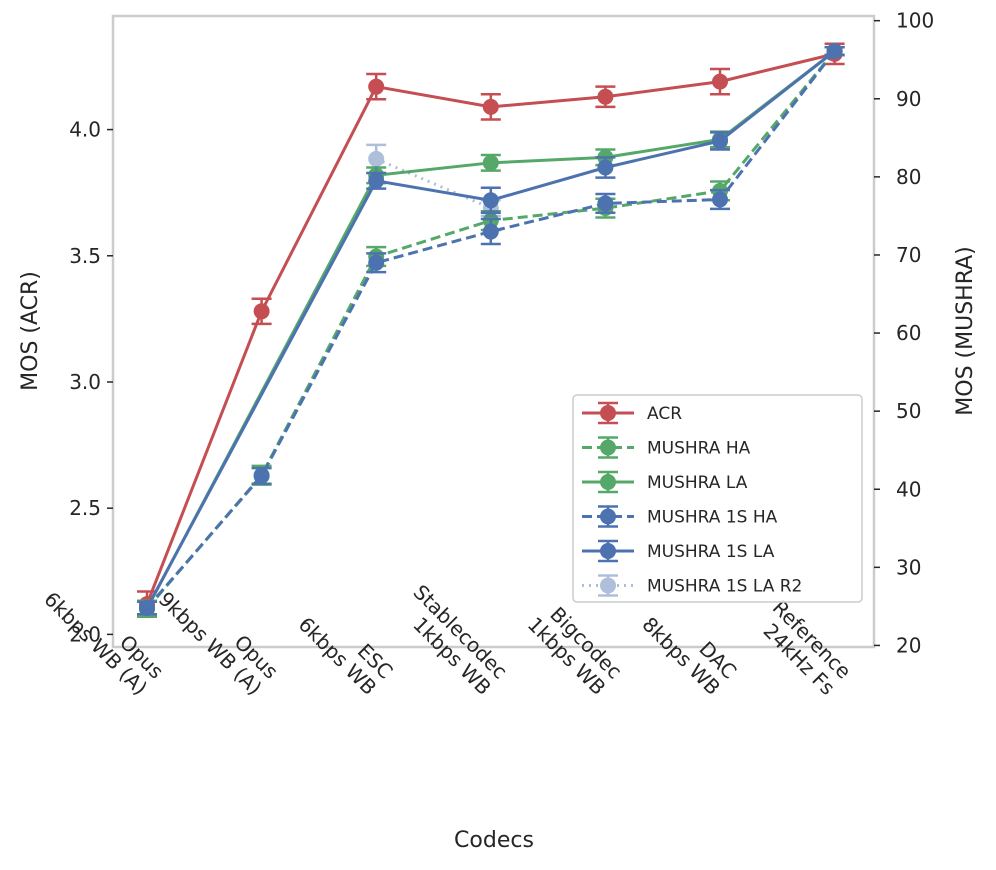 The image size is (996, 870). What do you see at coordinates (697, 483) in the screenshot?
I see `legend-label: MUSHRA LA` at bounding box center [697, 483].